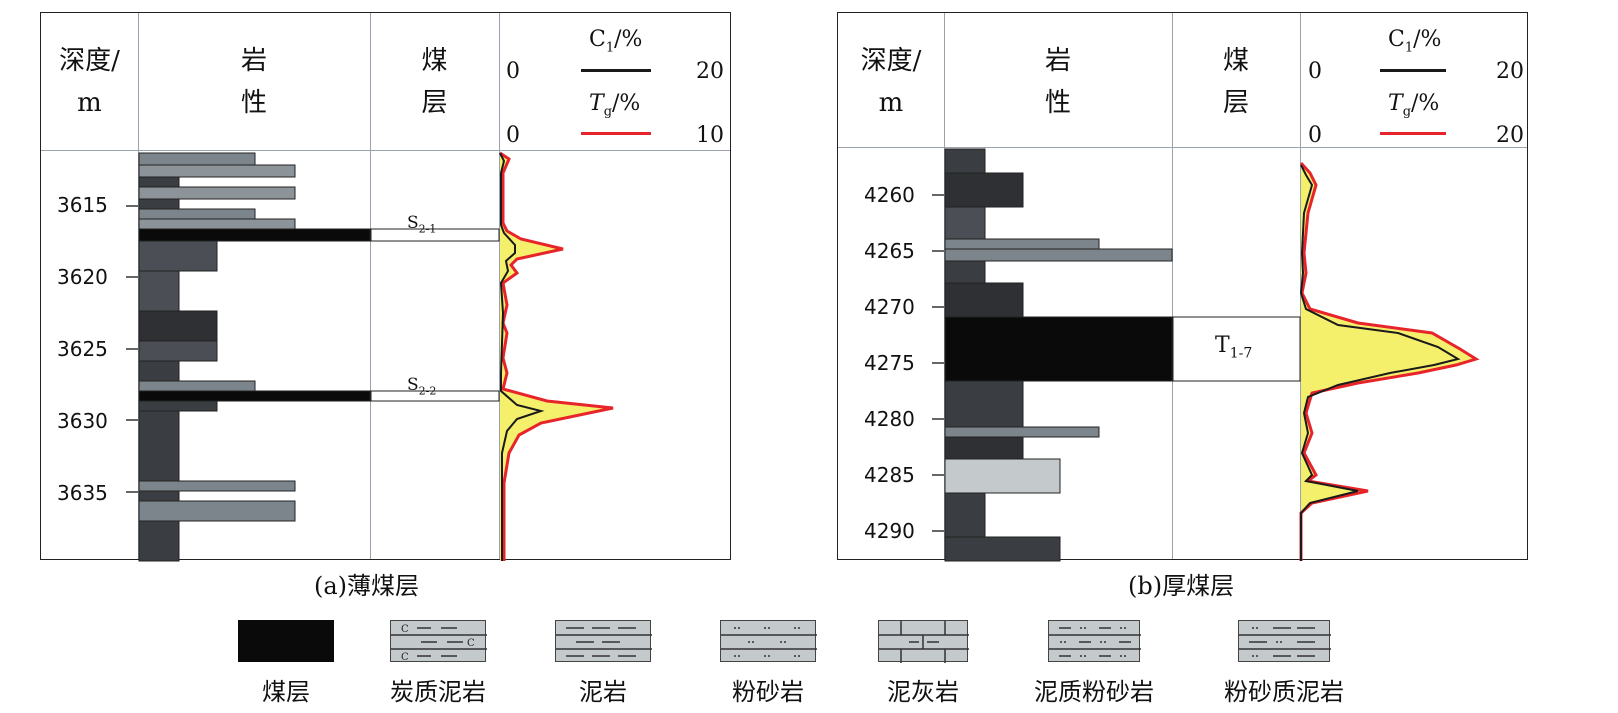  Describe the element at coordinates (82, 349) in the screenshot. I see `depth-tick: 3625` at that location.